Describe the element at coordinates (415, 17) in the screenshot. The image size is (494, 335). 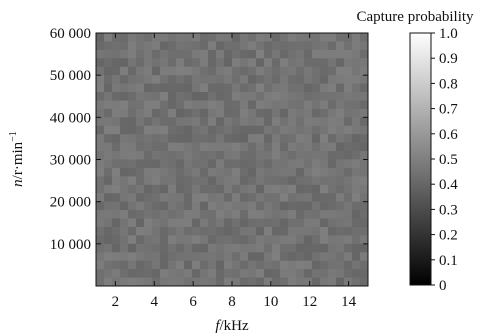
I see `colorbar-title: Capture probability` at that location.